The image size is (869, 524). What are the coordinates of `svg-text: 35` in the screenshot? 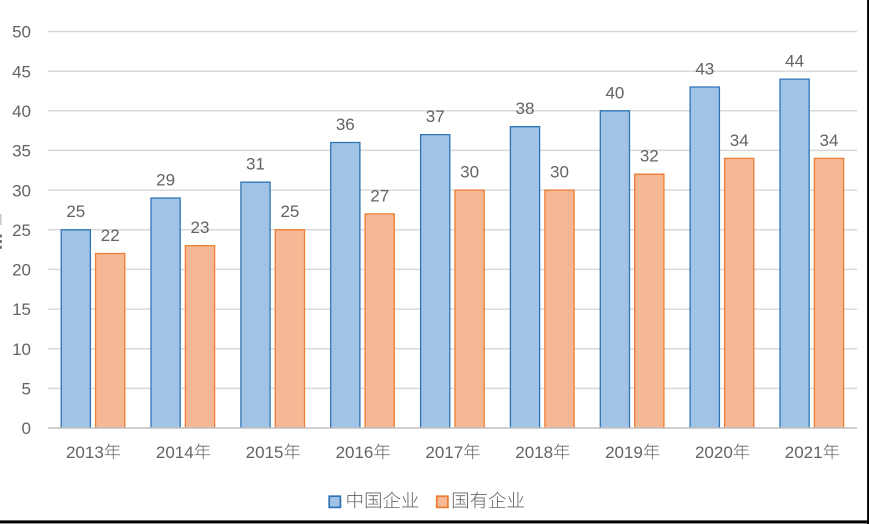 It's located at (21, 151).